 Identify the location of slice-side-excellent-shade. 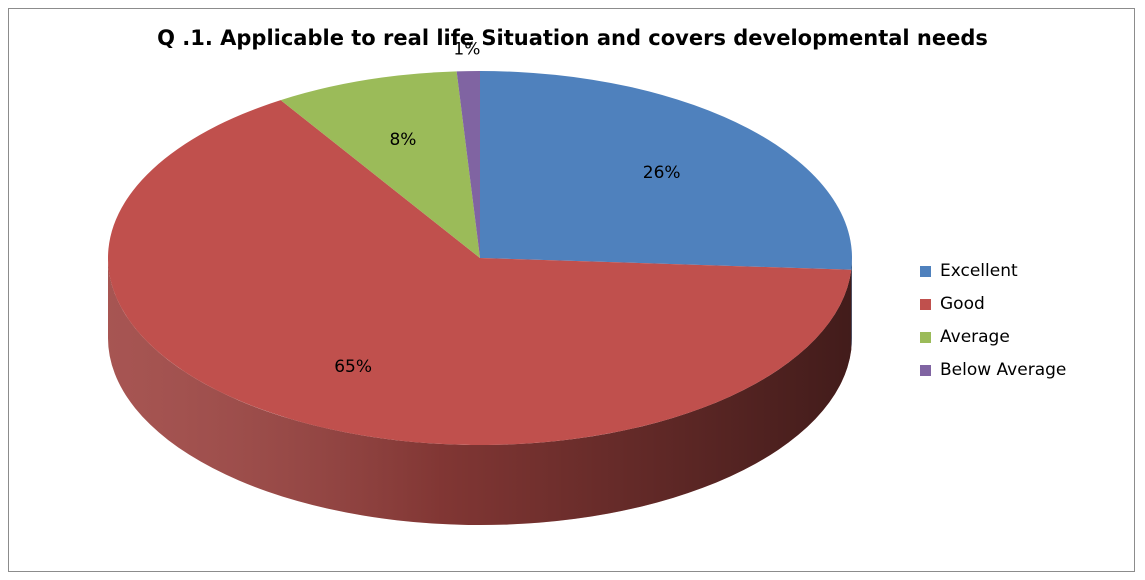
(852, 304).